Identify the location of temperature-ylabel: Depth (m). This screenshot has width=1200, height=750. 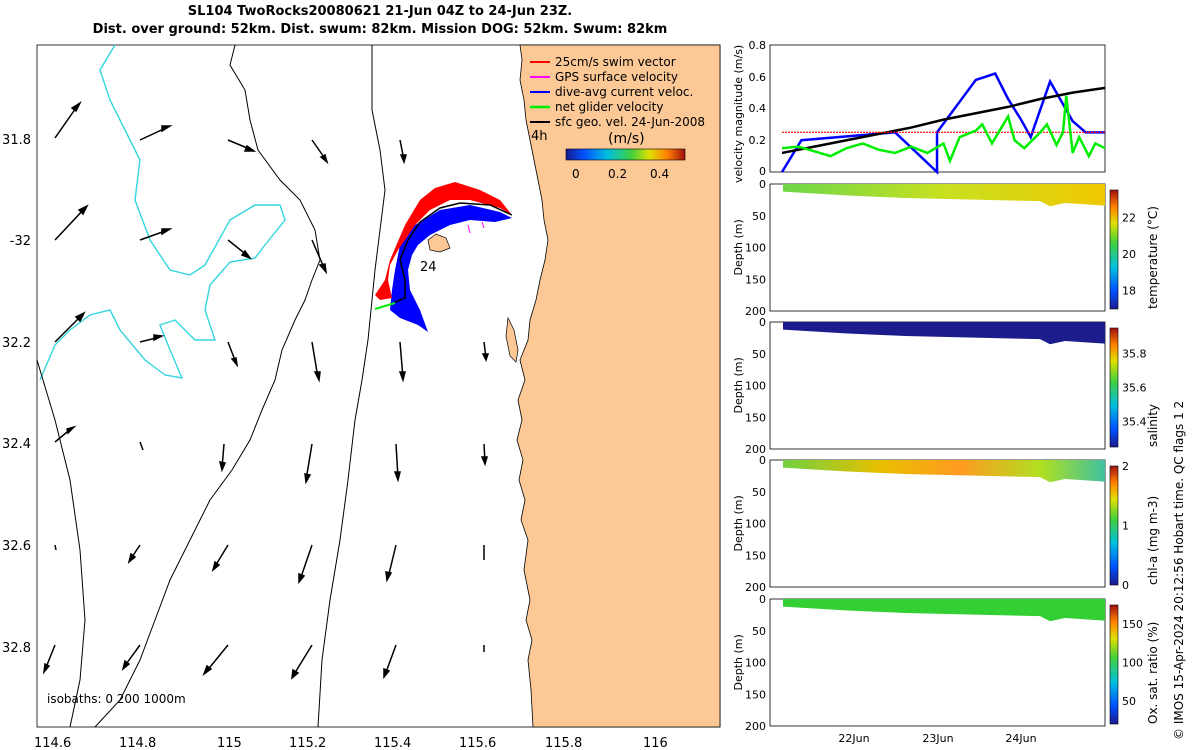
(738, 247).